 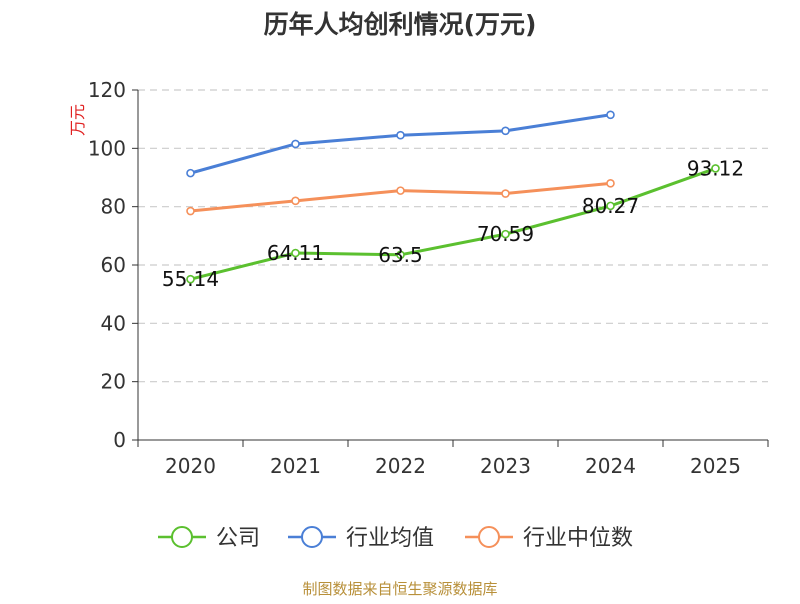 I want to click on source-footer: 制图数据来自恒生聚源数据库, so click(x=400, y=589).